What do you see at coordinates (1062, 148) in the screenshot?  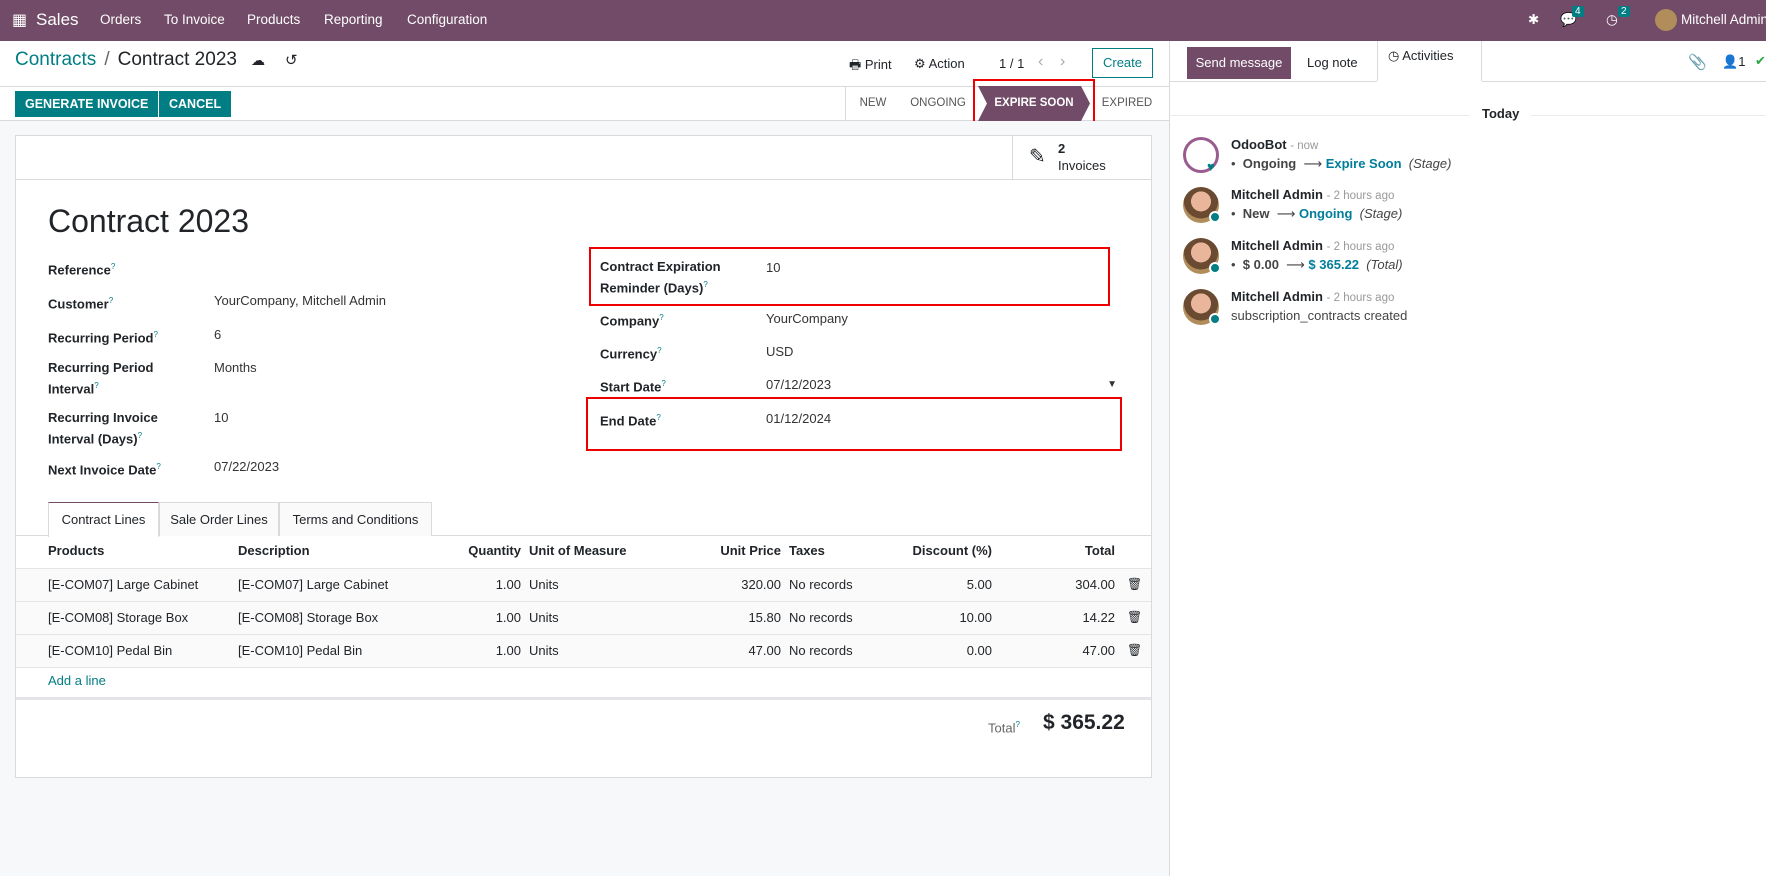 I see `invoices-count: 2` at bounding box center [1062, 148].